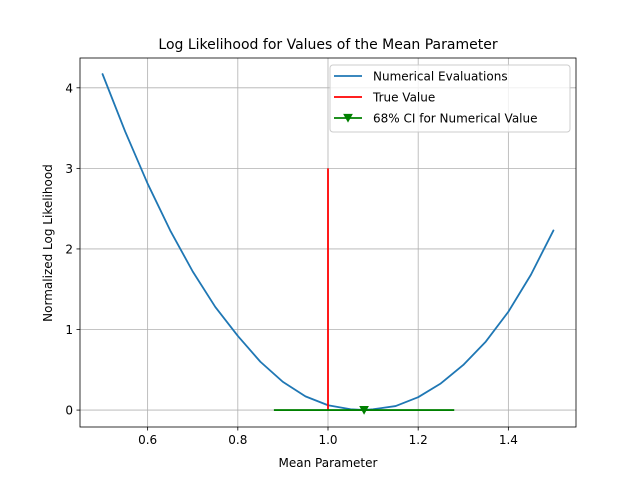 The width and height of the screenshot is (640, 485). Describe the element at coordinates (69, 249) in the screenshot. I see `y-tick-label: 2` at that location.